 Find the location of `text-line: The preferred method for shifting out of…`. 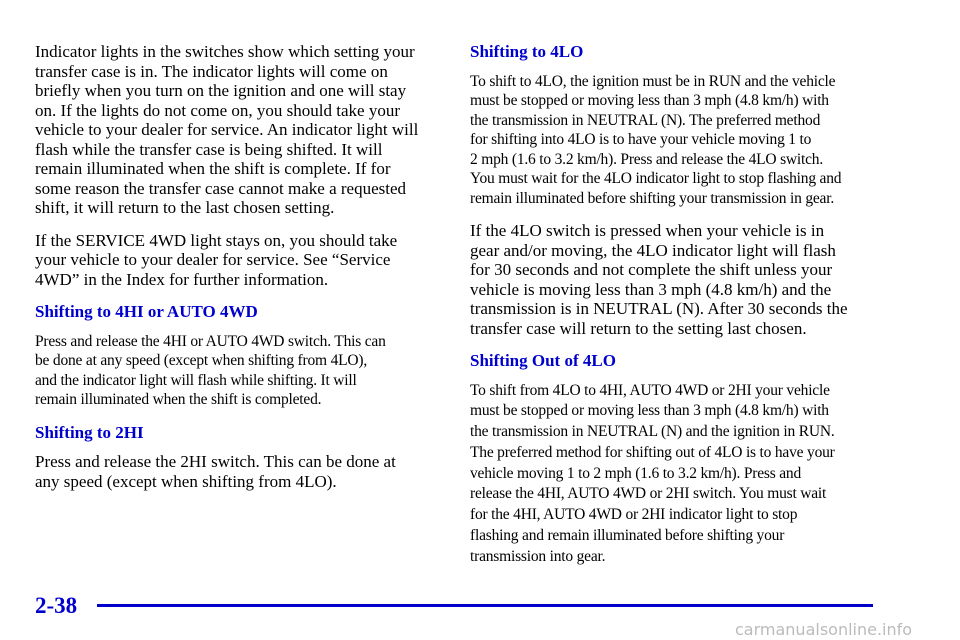

text-line: The preferred method for shifting out of… is located at coordinates (652, 452).